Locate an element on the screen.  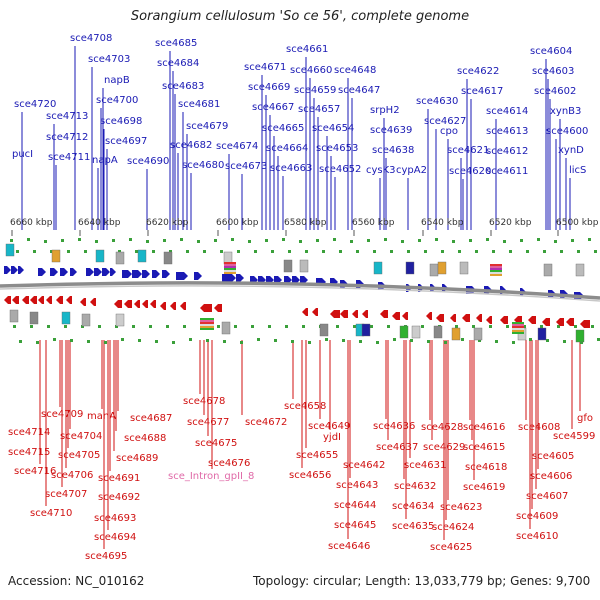
reverse-gene-label: sce4625 is located at coordinates (451, 547).